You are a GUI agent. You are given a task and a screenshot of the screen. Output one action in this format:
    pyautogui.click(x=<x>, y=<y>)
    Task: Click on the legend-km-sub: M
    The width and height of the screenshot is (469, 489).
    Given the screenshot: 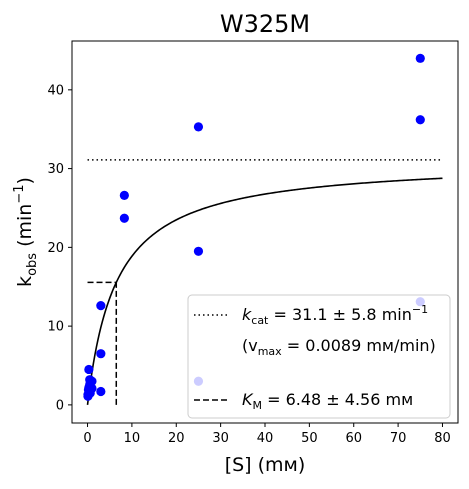 What is the action you would take?
    pyautogui.click(x=258, y=405)
    